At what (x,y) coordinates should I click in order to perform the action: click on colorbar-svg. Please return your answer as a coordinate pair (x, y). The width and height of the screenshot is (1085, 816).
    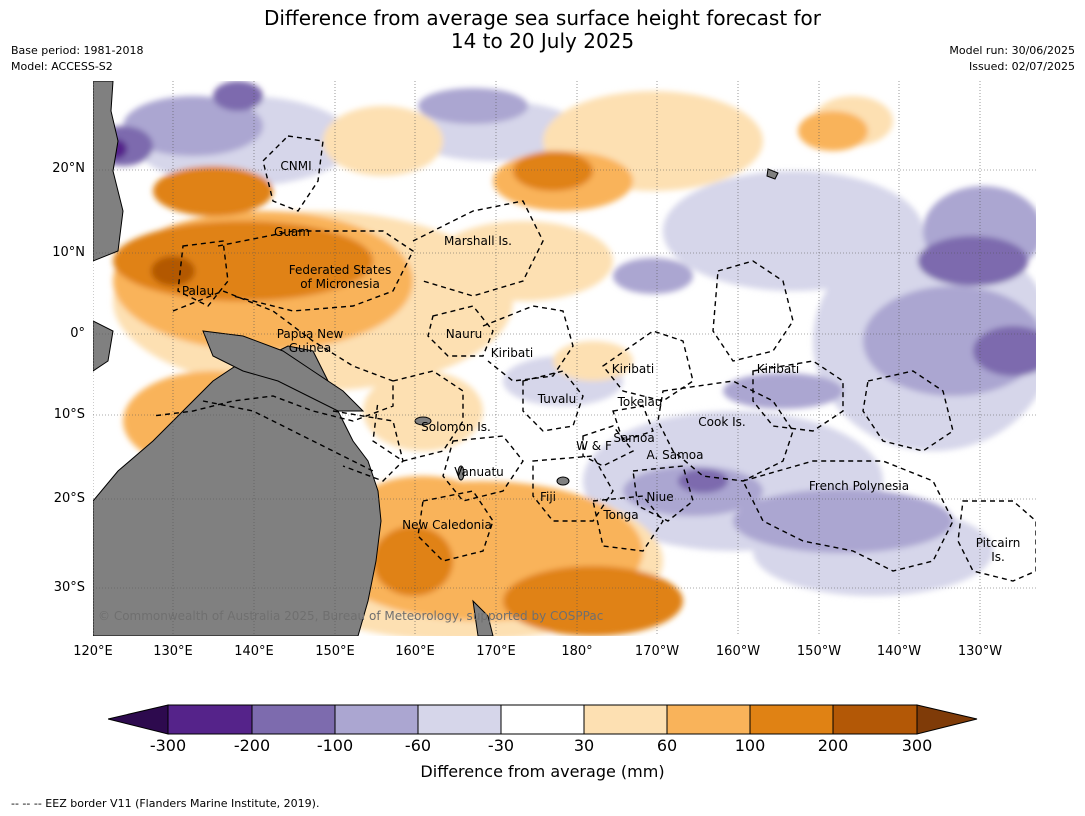
    Looking at the image, I should click on (542, 719).